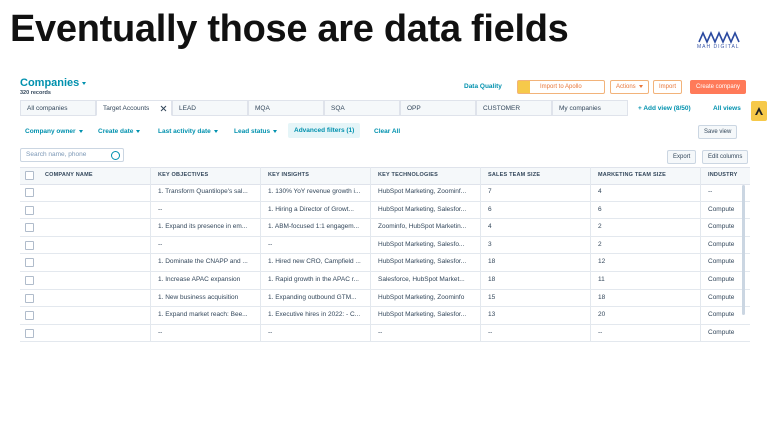 Image resolution: width=780 pixels, height=438 pixels. What do you see at coordinates (664, 108) in the screenshot?
I see `add-view: + Add view (8/50)` at bounding box center [664, 108].